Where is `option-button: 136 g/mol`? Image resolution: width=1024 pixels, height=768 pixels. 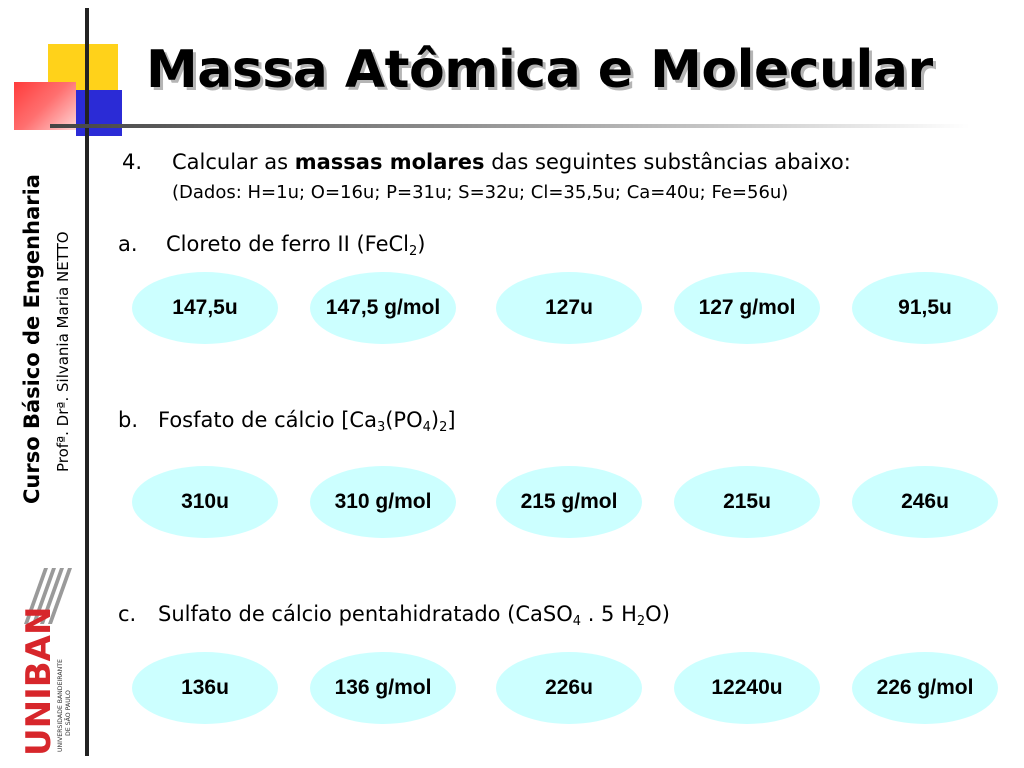
option-button: 136 g/mol is located at coordinates (383, 688).